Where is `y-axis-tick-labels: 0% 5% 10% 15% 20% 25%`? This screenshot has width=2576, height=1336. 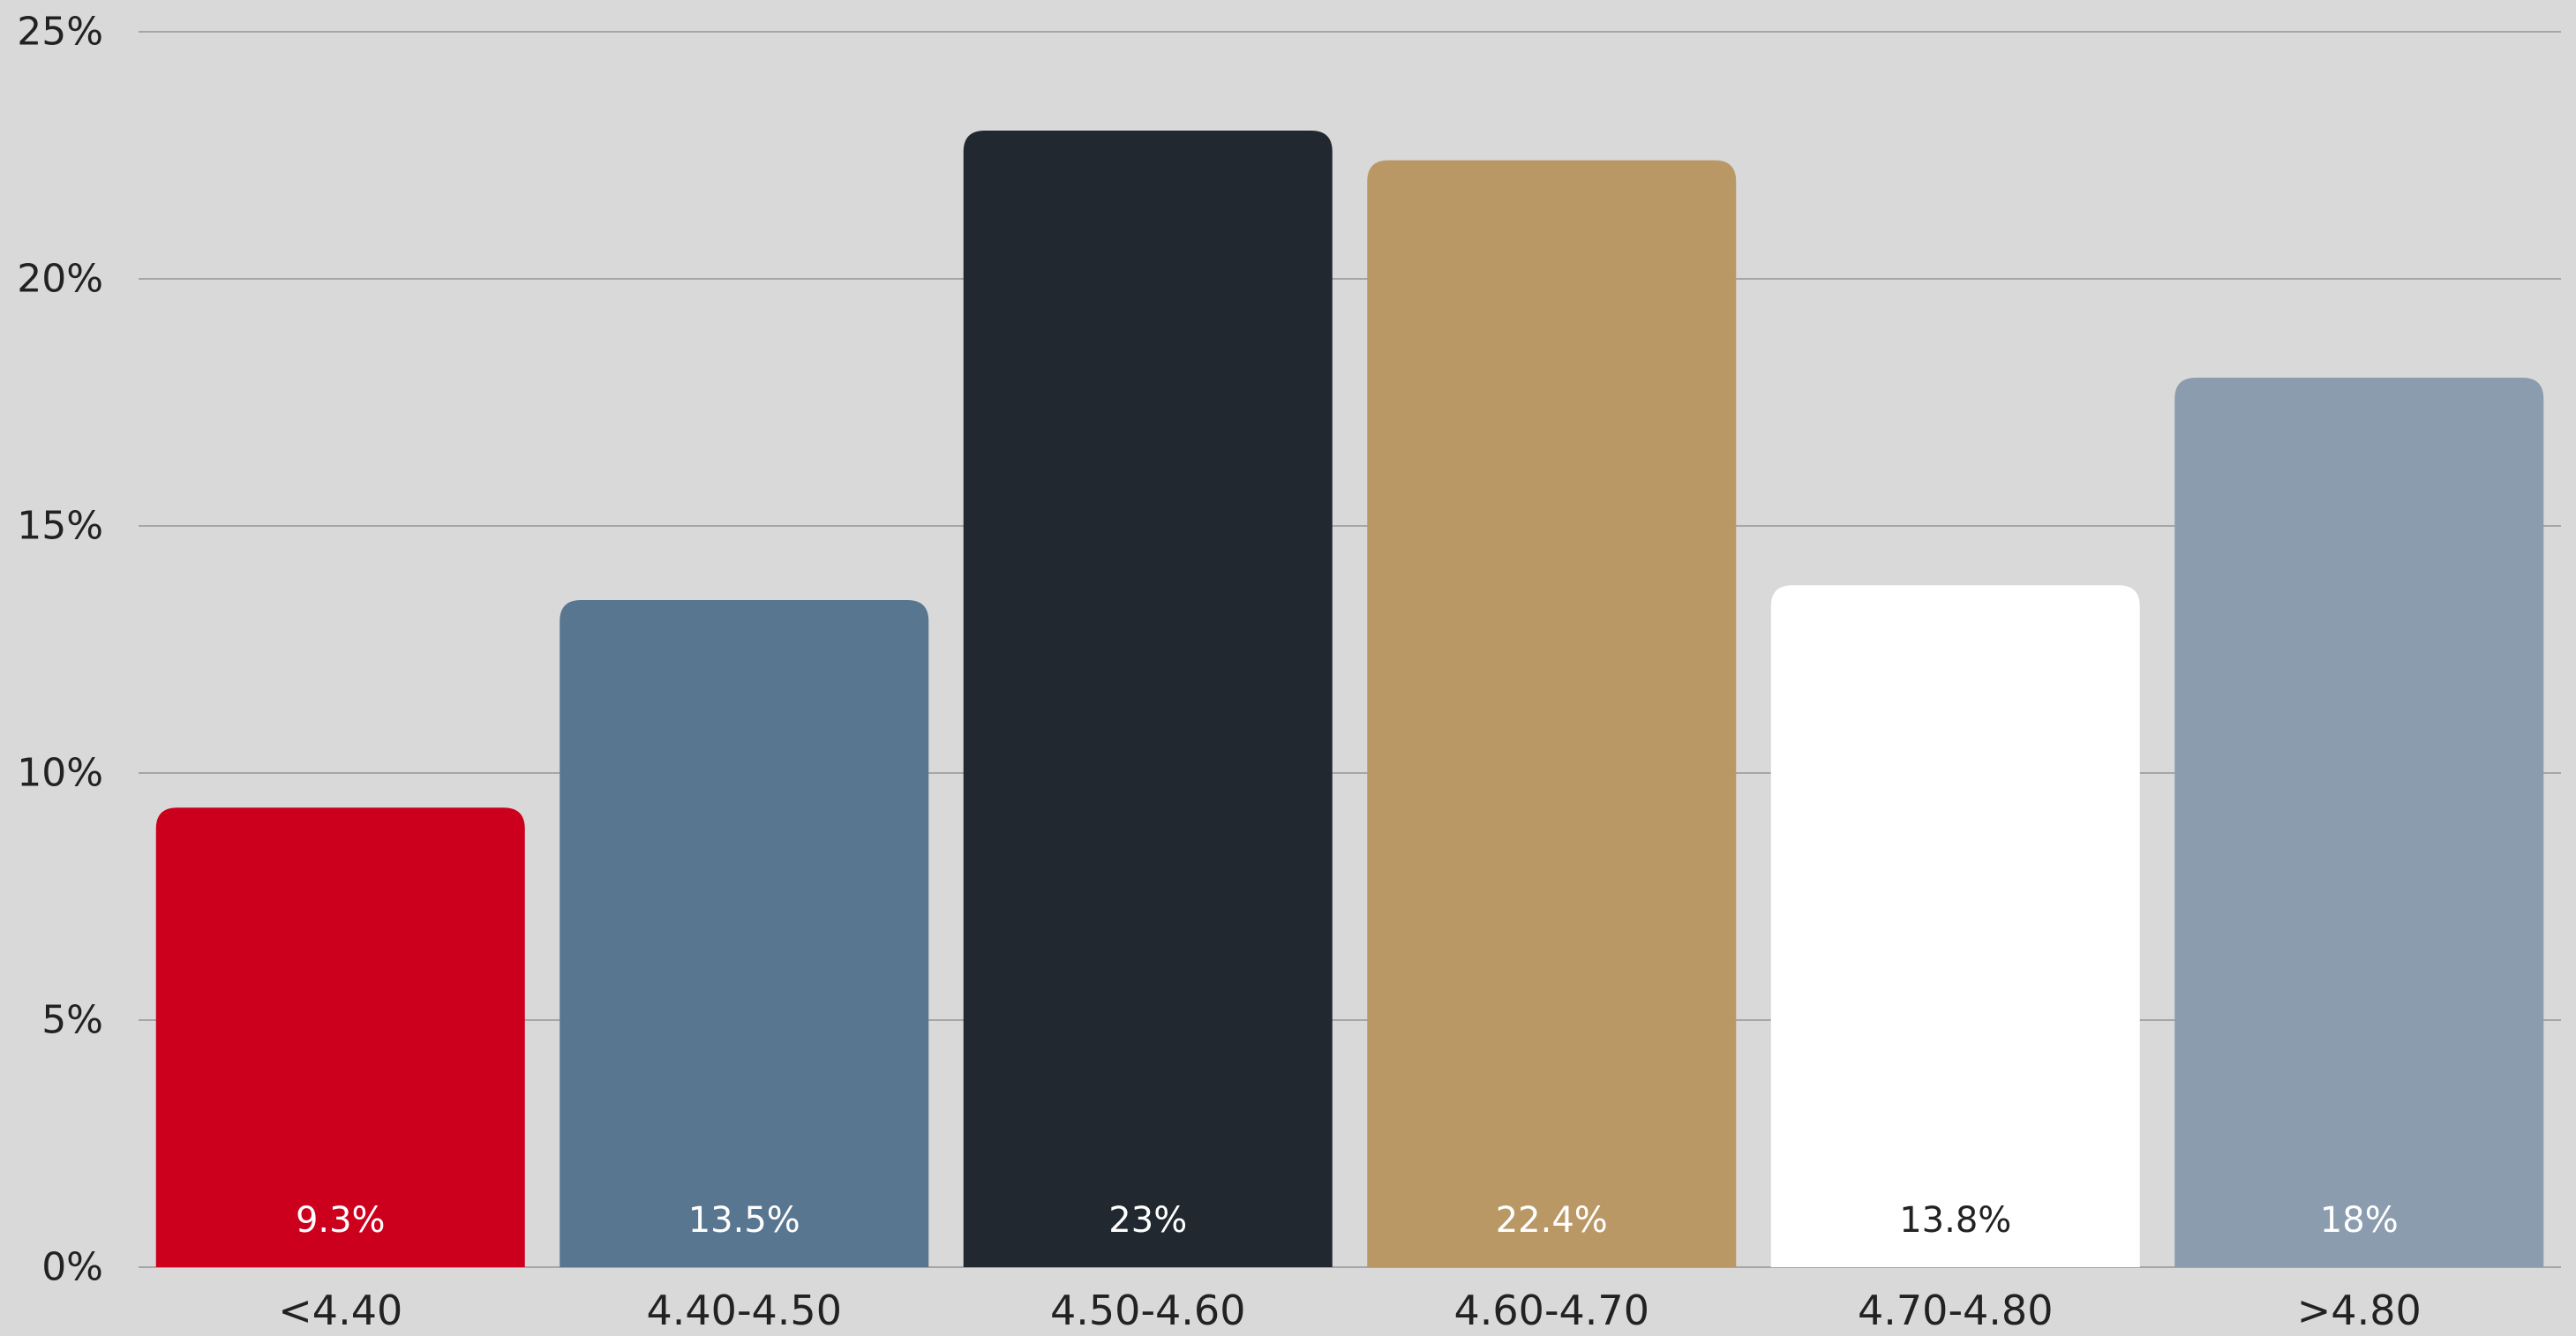
y-axis-tick-labels: 0% 5% 10% 15% 20% 25% is located at coordinates (60, 650).